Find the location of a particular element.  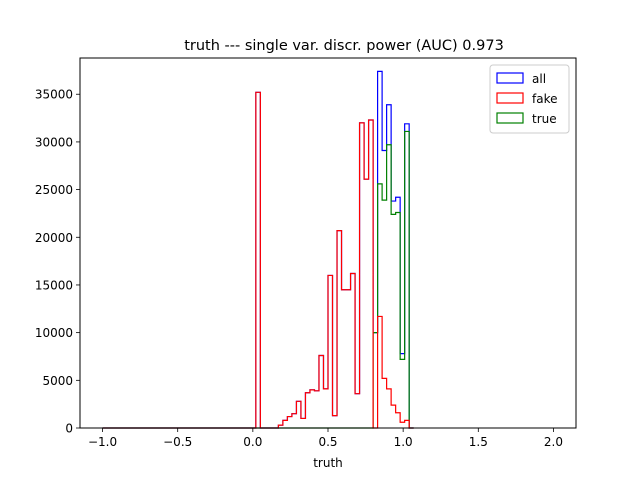

x-tick-label: 1.5 is located at coordinates (478, 442).